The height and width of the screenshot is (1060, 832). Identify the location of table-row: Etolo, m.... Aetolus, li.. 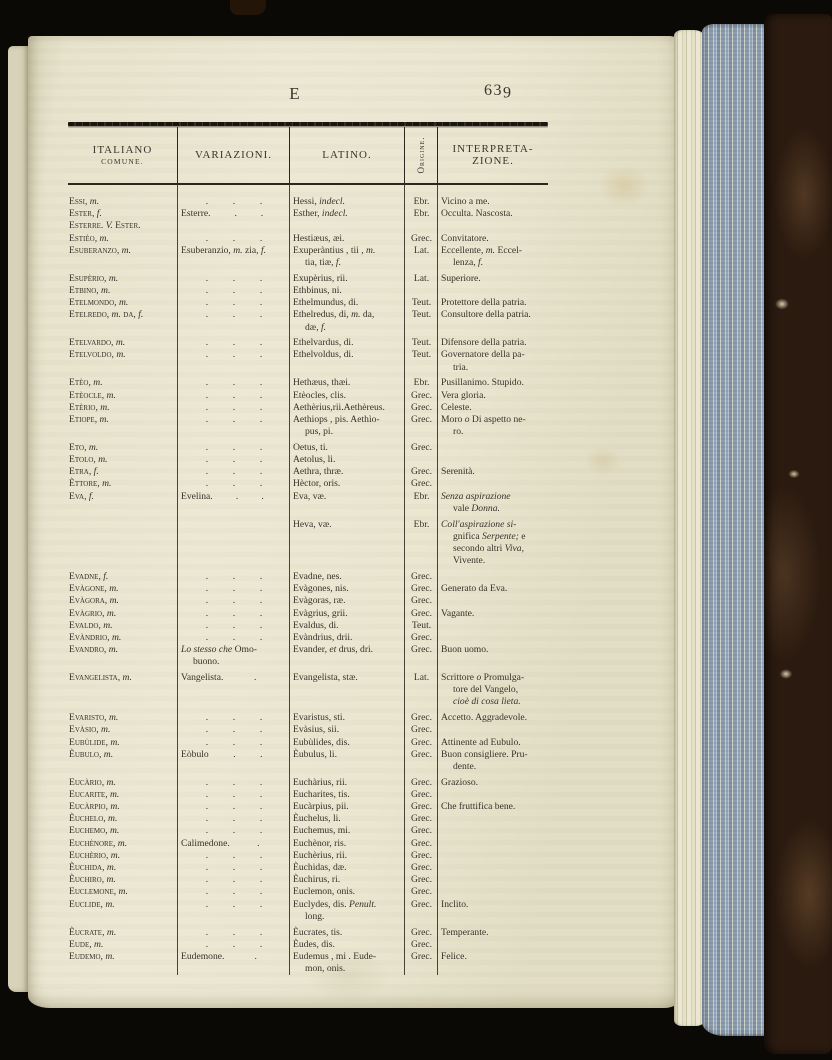
(308, 460).